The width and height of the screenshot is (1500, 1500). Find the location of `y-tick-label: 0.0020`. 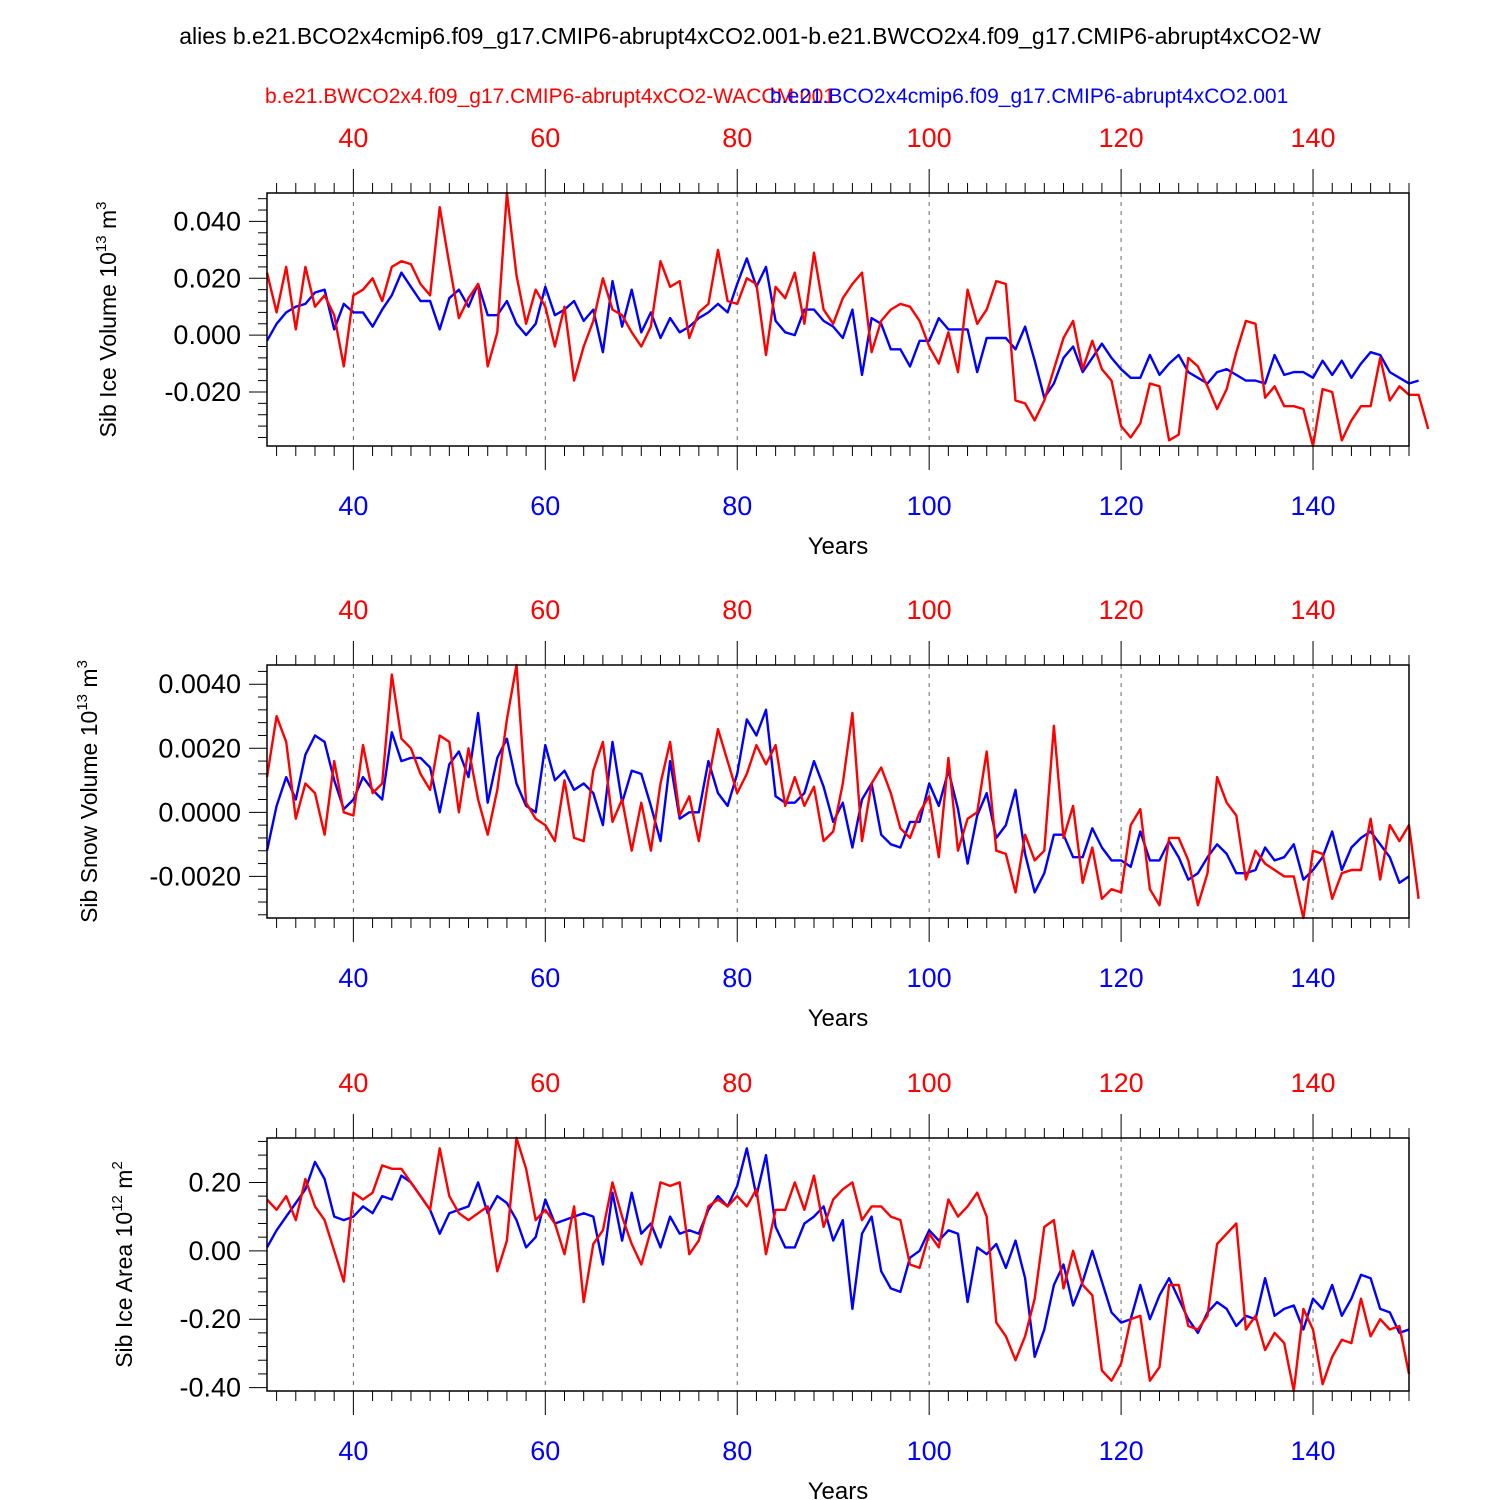

y-tick-label: 0.0020 is located at coordinates (199, 748).